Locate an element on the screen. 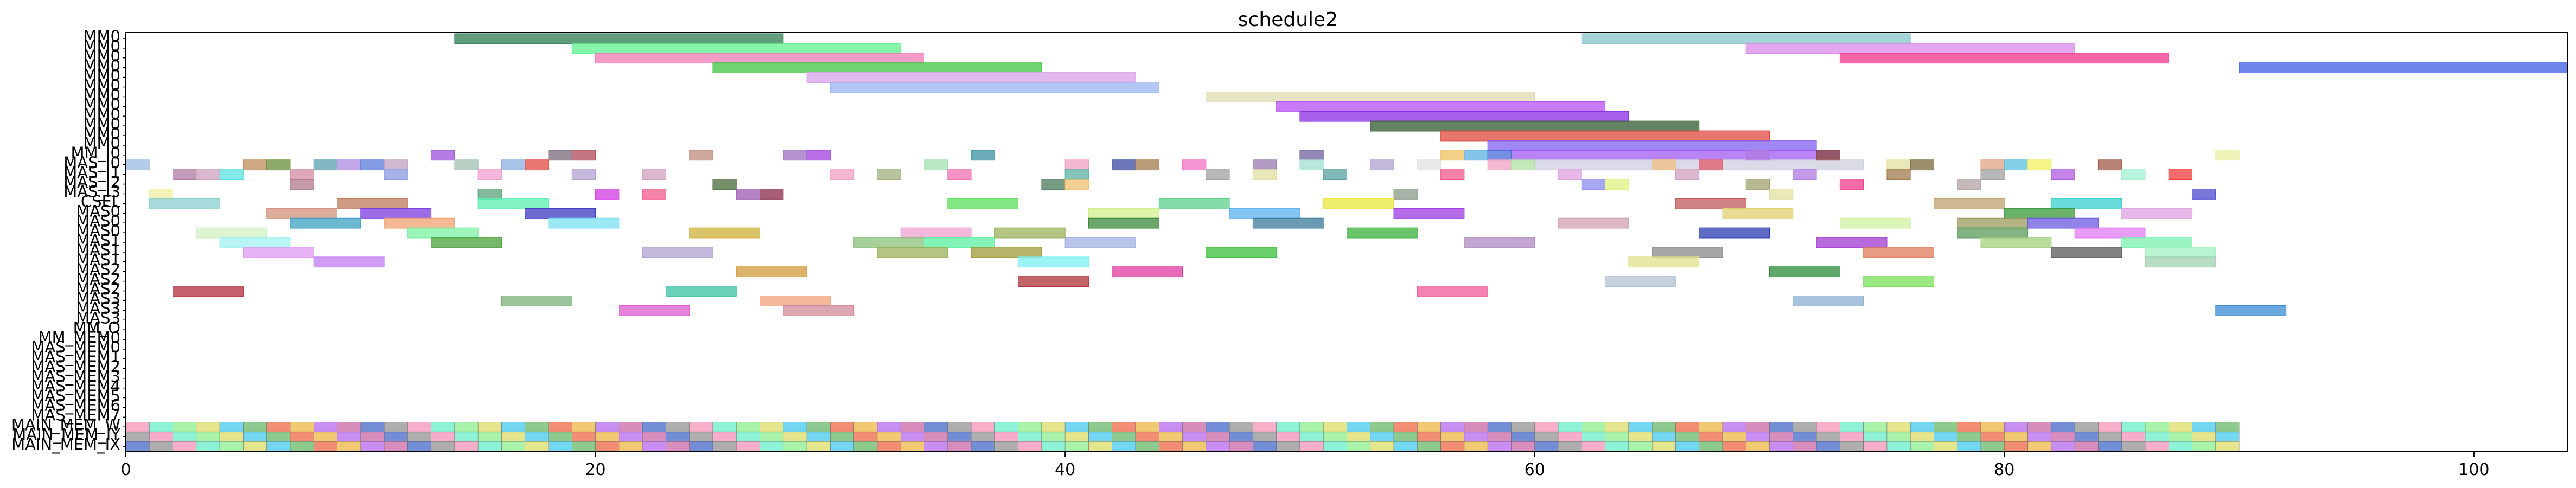 The height and width of the screenshot is (488, 2576). y-tick-label: MM_I0 is located at coordinates (95, 153).